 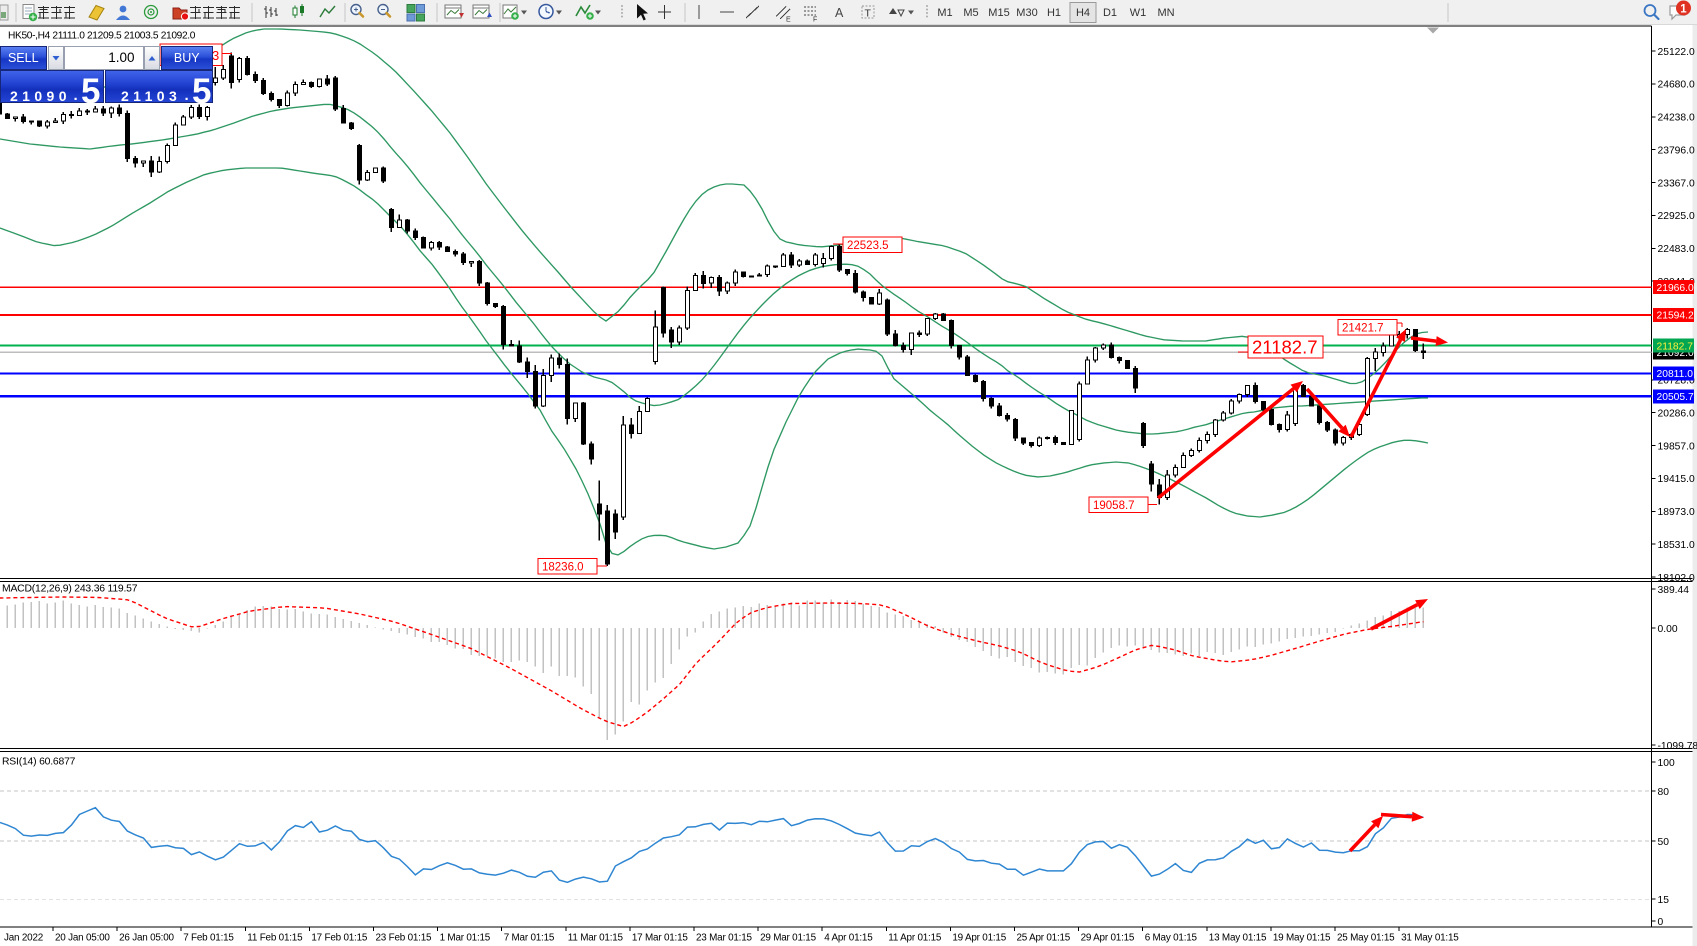 I want to click on svg-text: 23367.0, so click(x=1676, y=183).